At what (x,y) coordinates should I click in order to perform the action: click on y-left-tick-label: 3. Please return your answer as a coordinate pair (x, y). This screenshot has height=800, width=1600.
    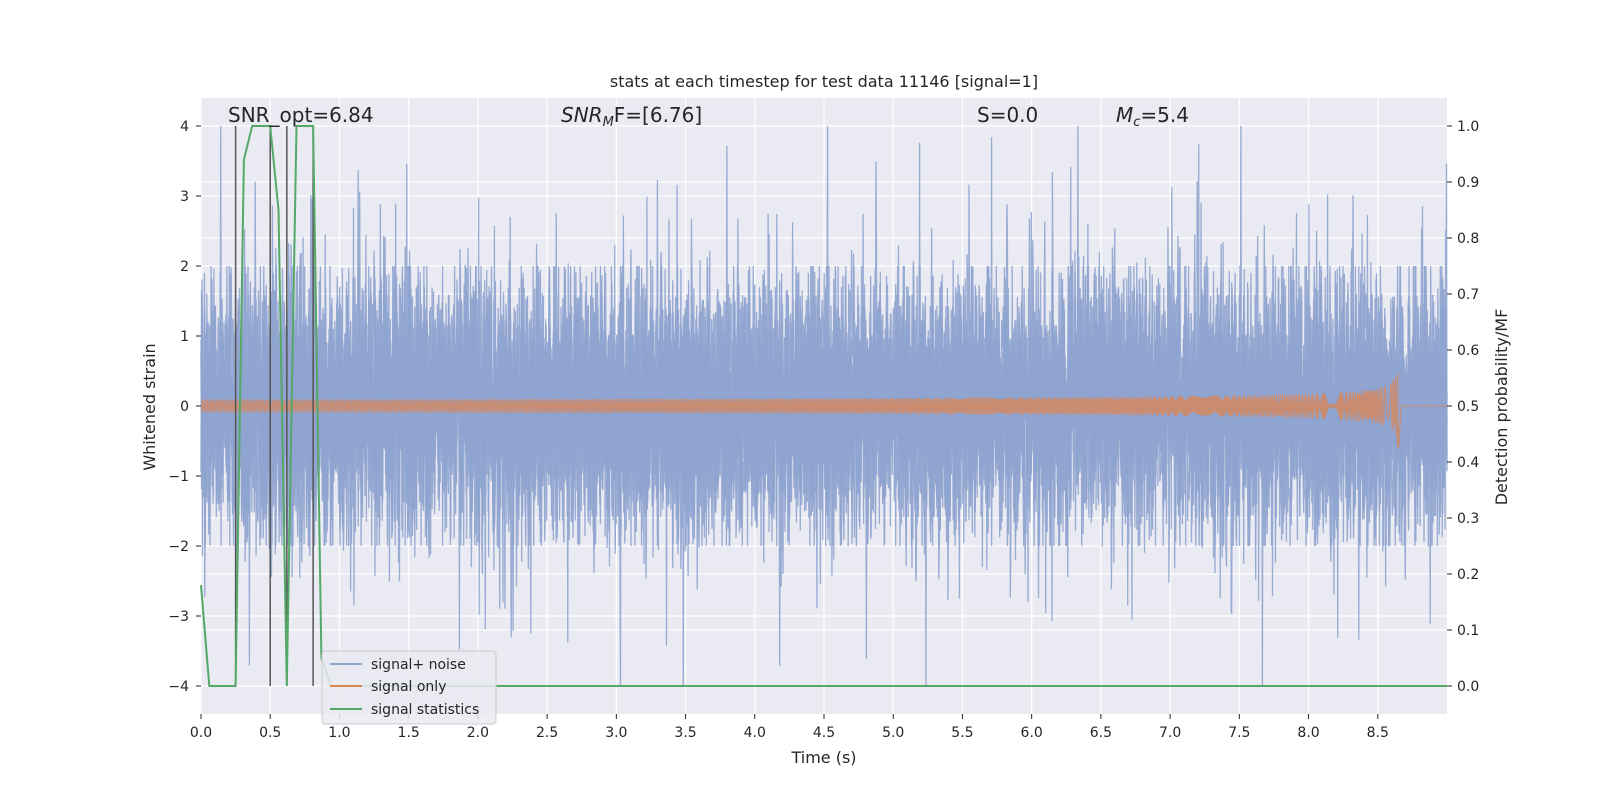
    Looking at the image, I should click on (184, 197).